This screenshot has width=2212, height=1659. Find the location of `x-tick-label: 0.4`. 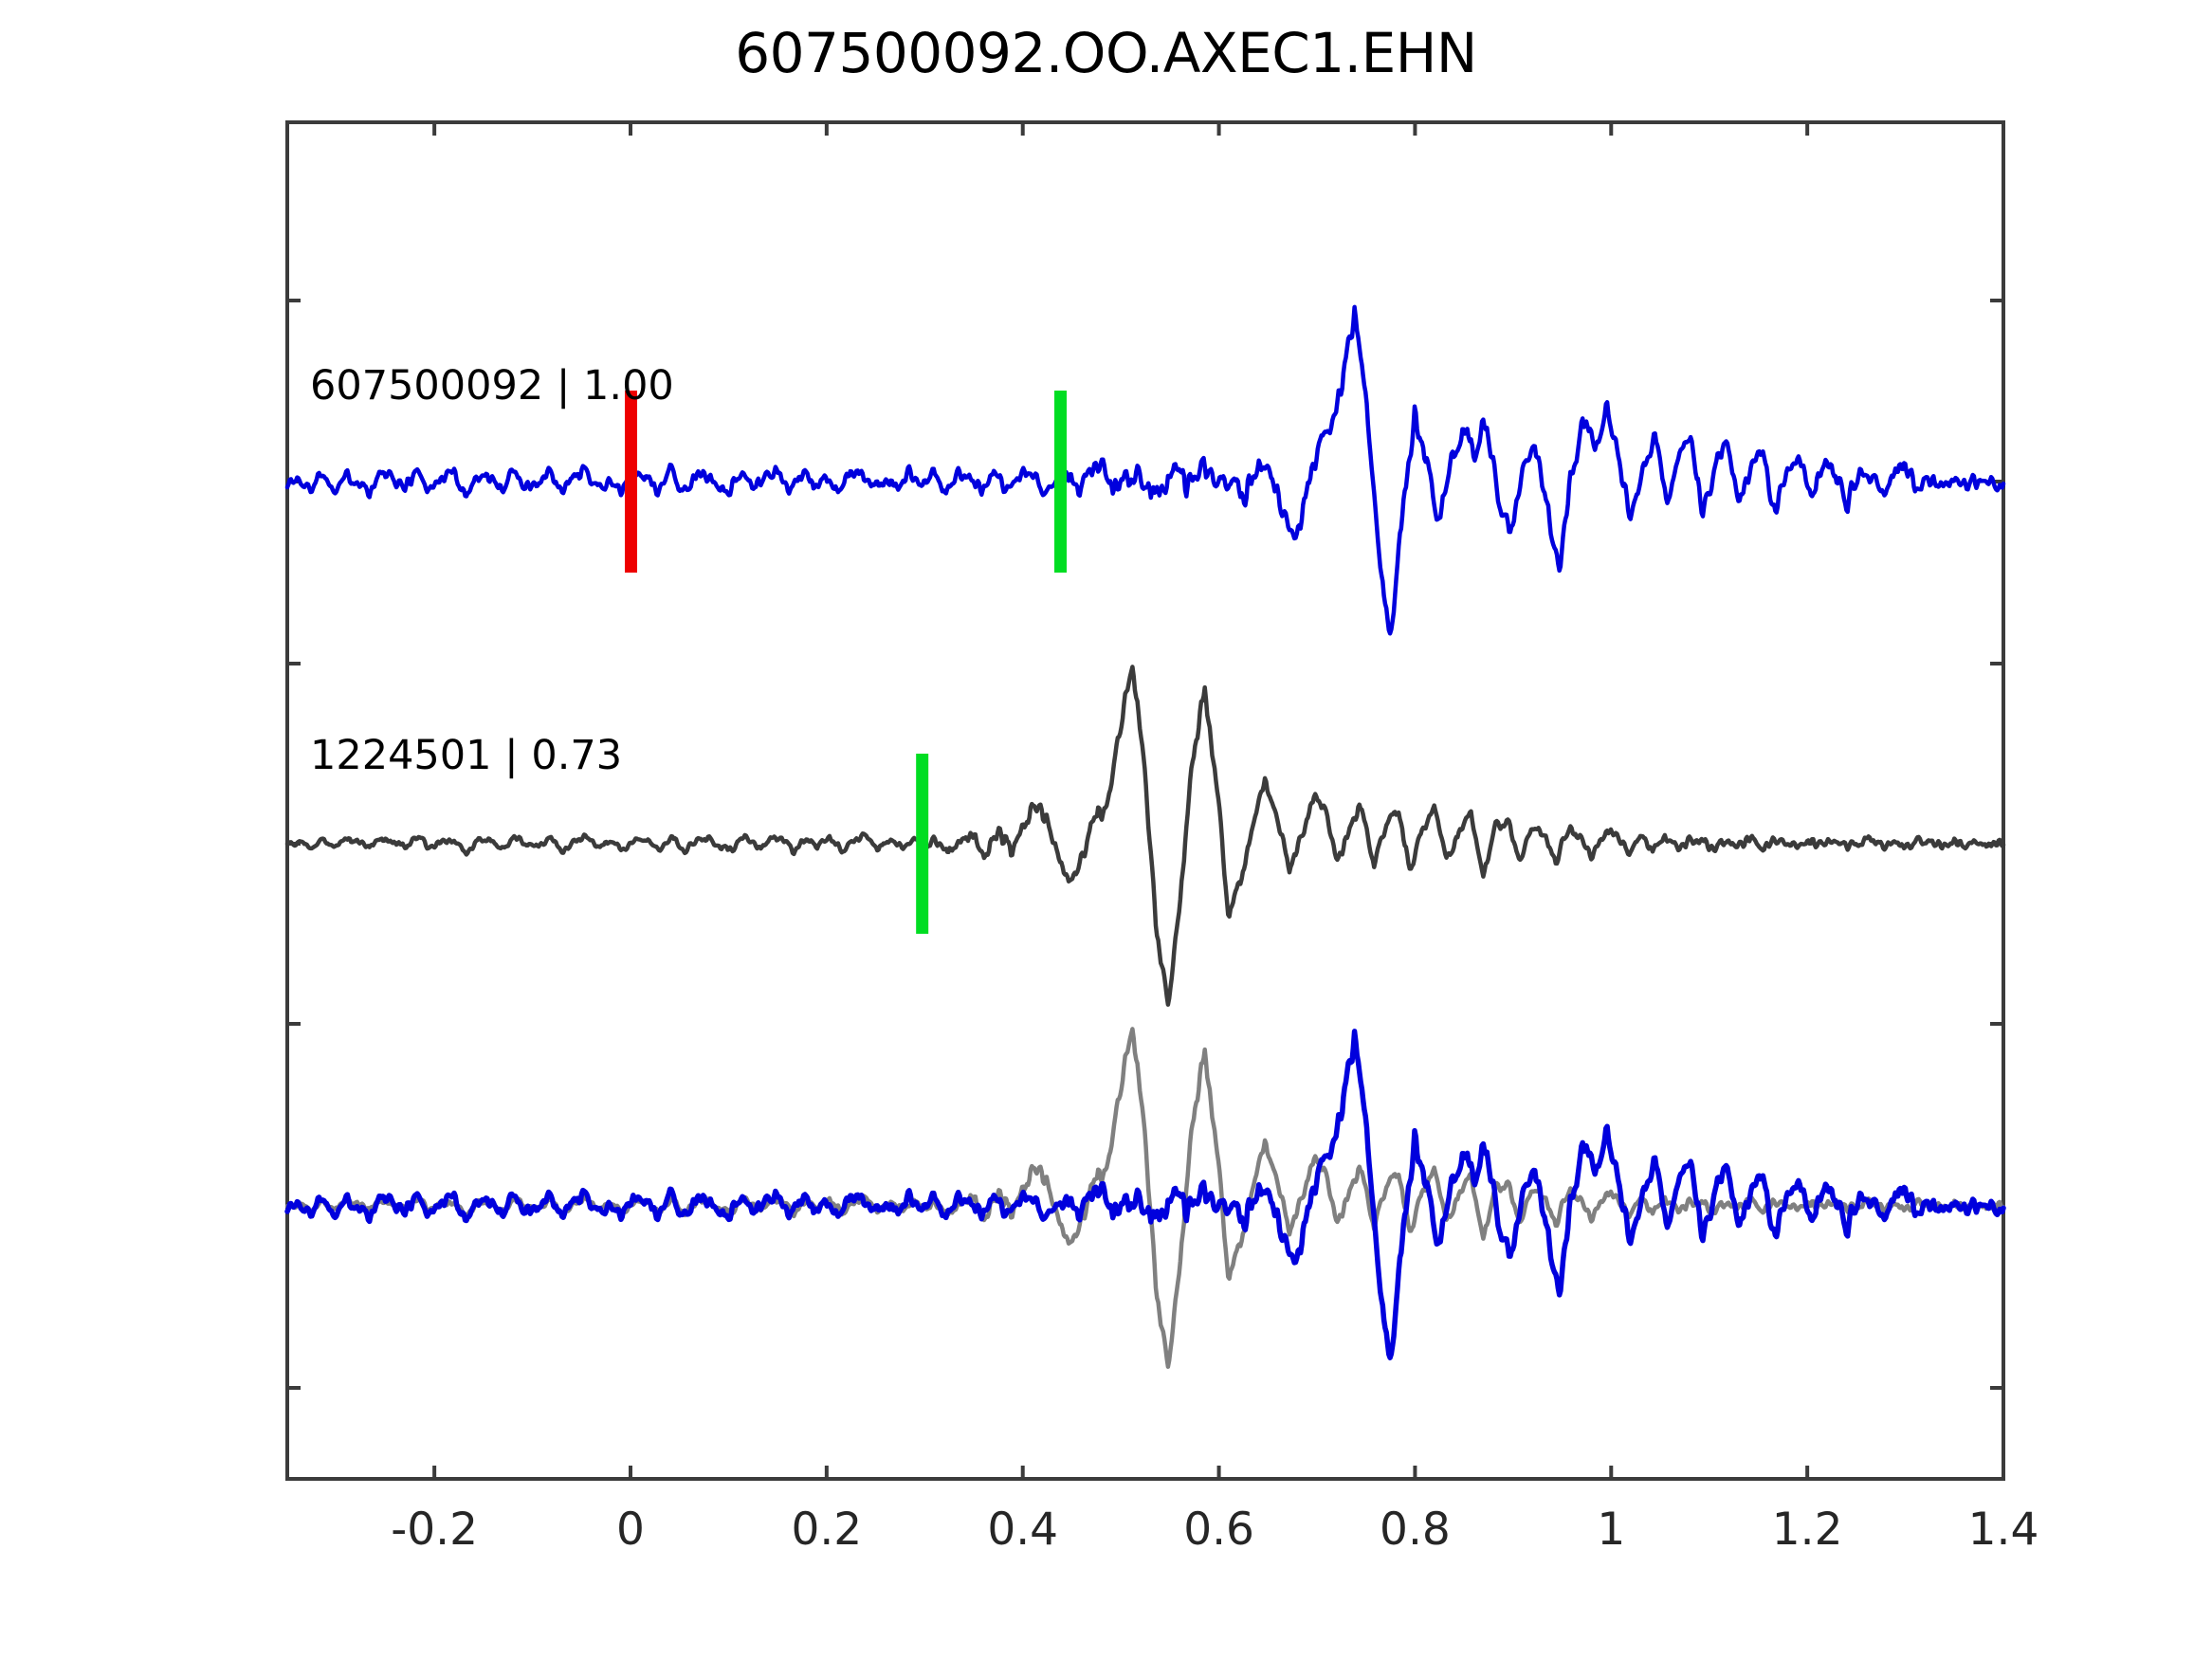

x-tick-label: 0.4 is located at coordinates (1023, 1530).